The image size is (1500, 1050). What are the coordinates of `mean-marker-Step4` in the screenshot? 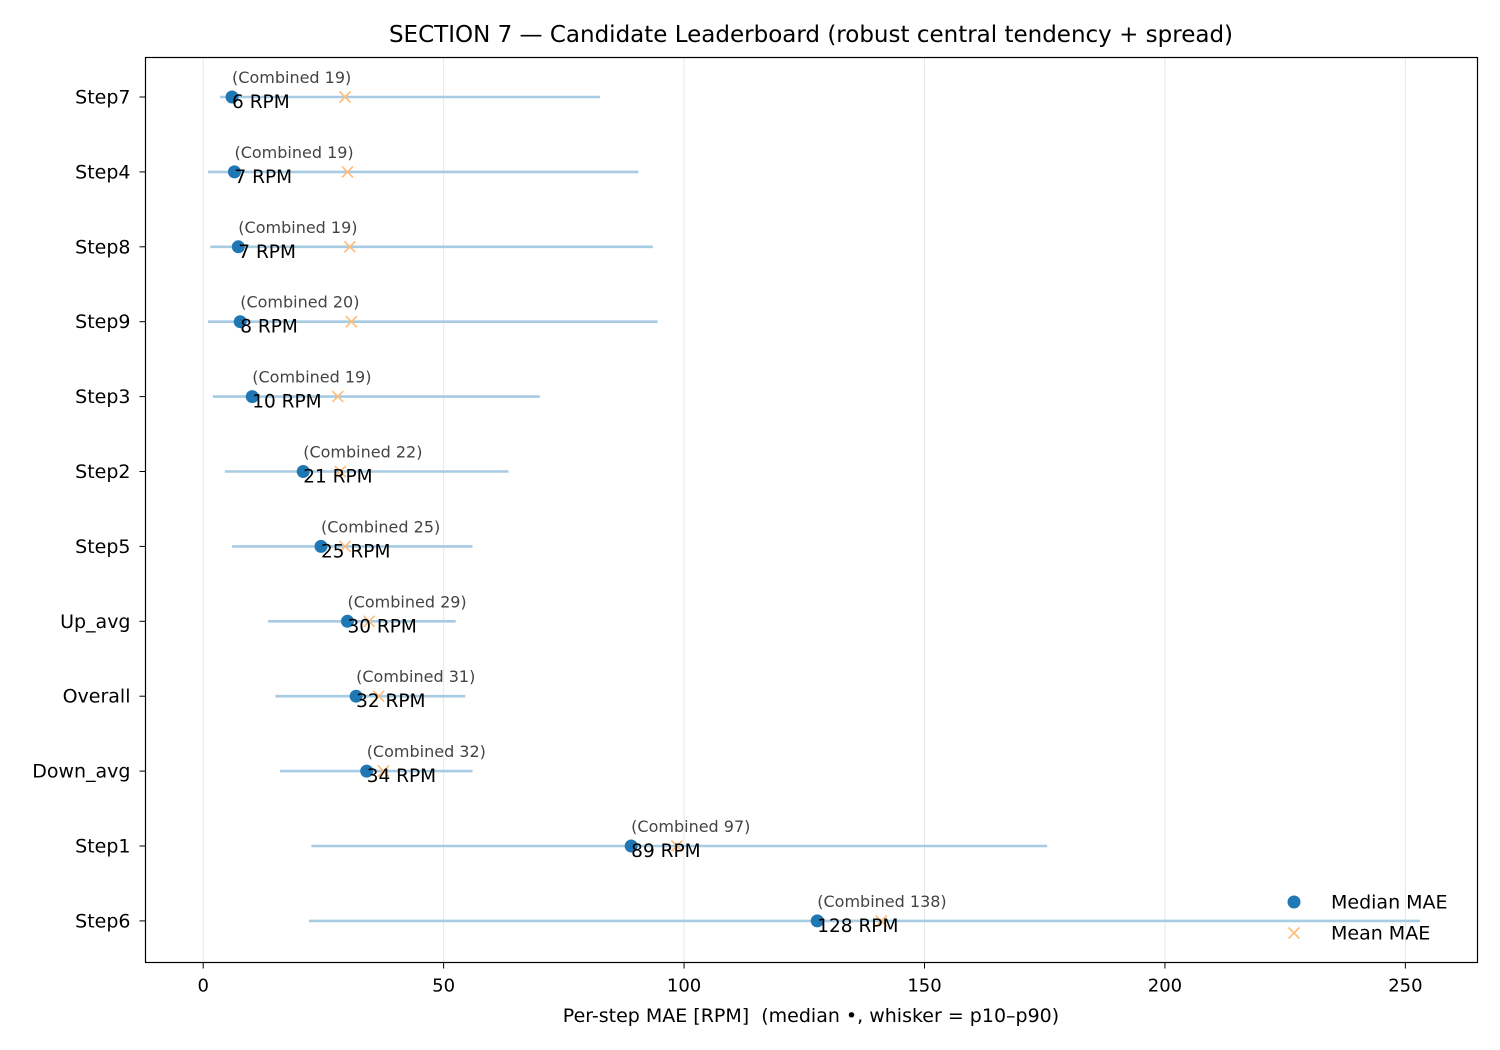 It's located at (347, 171).